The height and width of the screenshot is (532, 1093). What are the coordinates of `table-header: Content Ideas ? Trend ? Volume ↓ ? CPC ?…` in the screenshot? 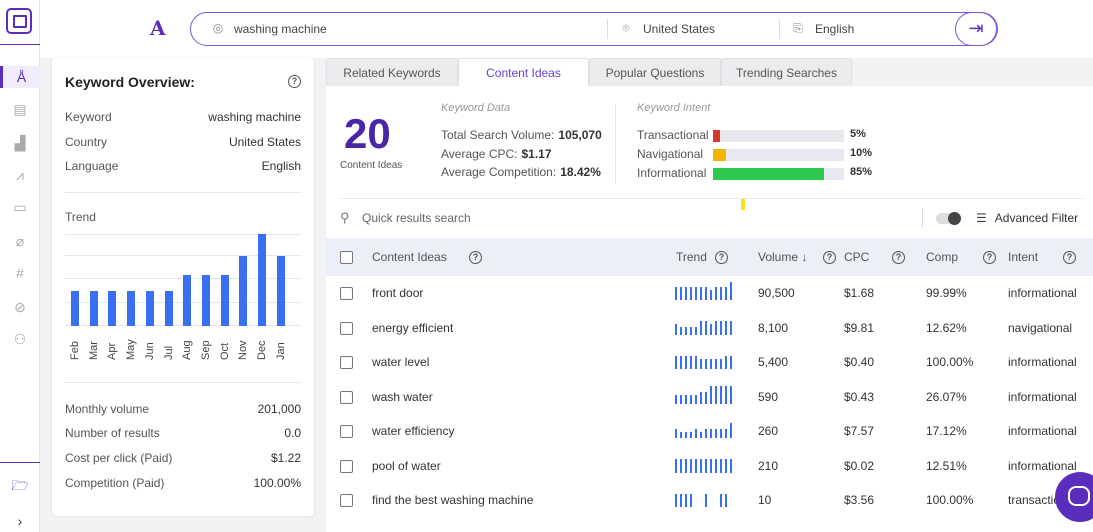 It's located at (709, 257).